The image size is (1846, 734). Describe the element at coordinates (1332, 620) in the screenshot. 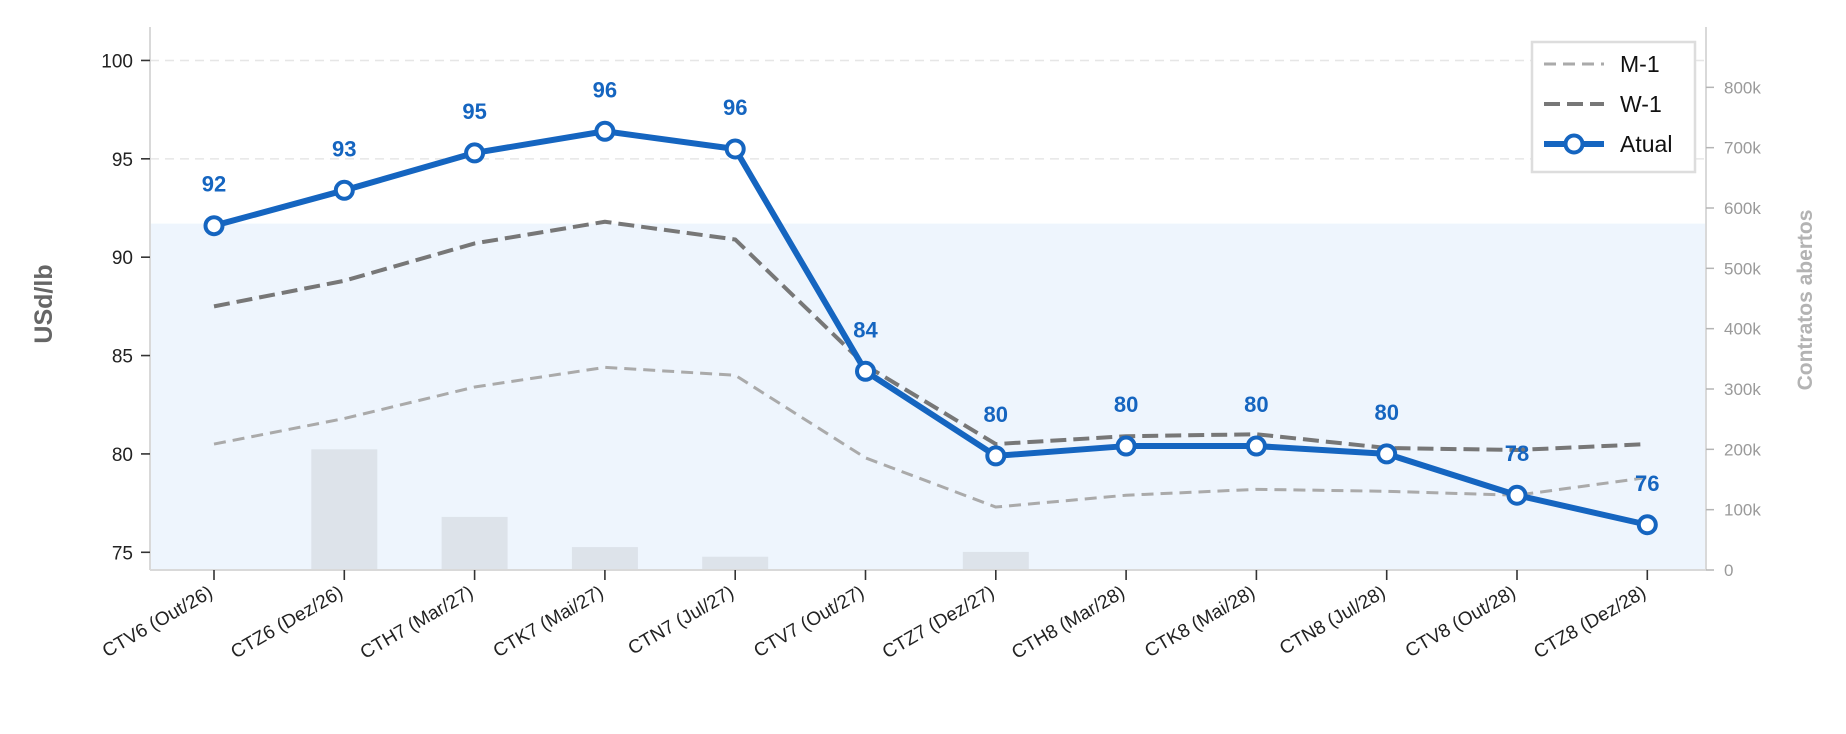

I see `x-tick-label: CTN8 (Jul/28)` at that location.